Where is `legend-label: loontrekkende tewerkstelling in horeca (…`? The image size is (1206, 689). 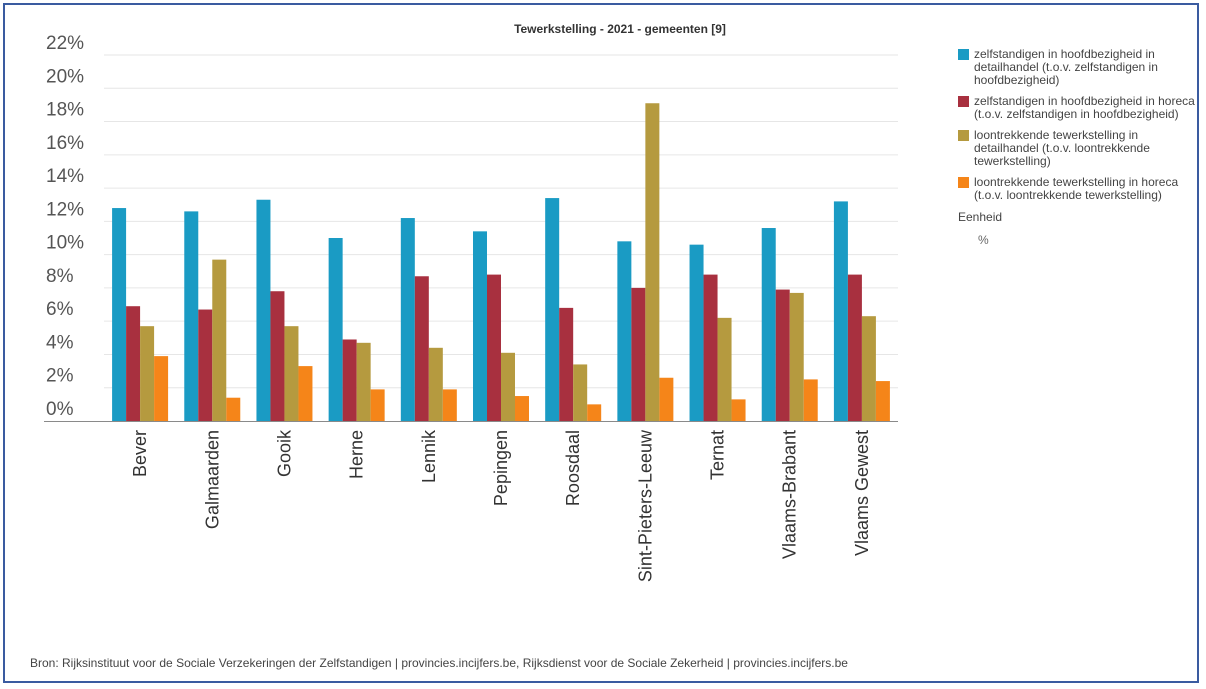
legend-label: loontrekkende tewerkstelling in horeca (… is located at coordinates (1076, 188).